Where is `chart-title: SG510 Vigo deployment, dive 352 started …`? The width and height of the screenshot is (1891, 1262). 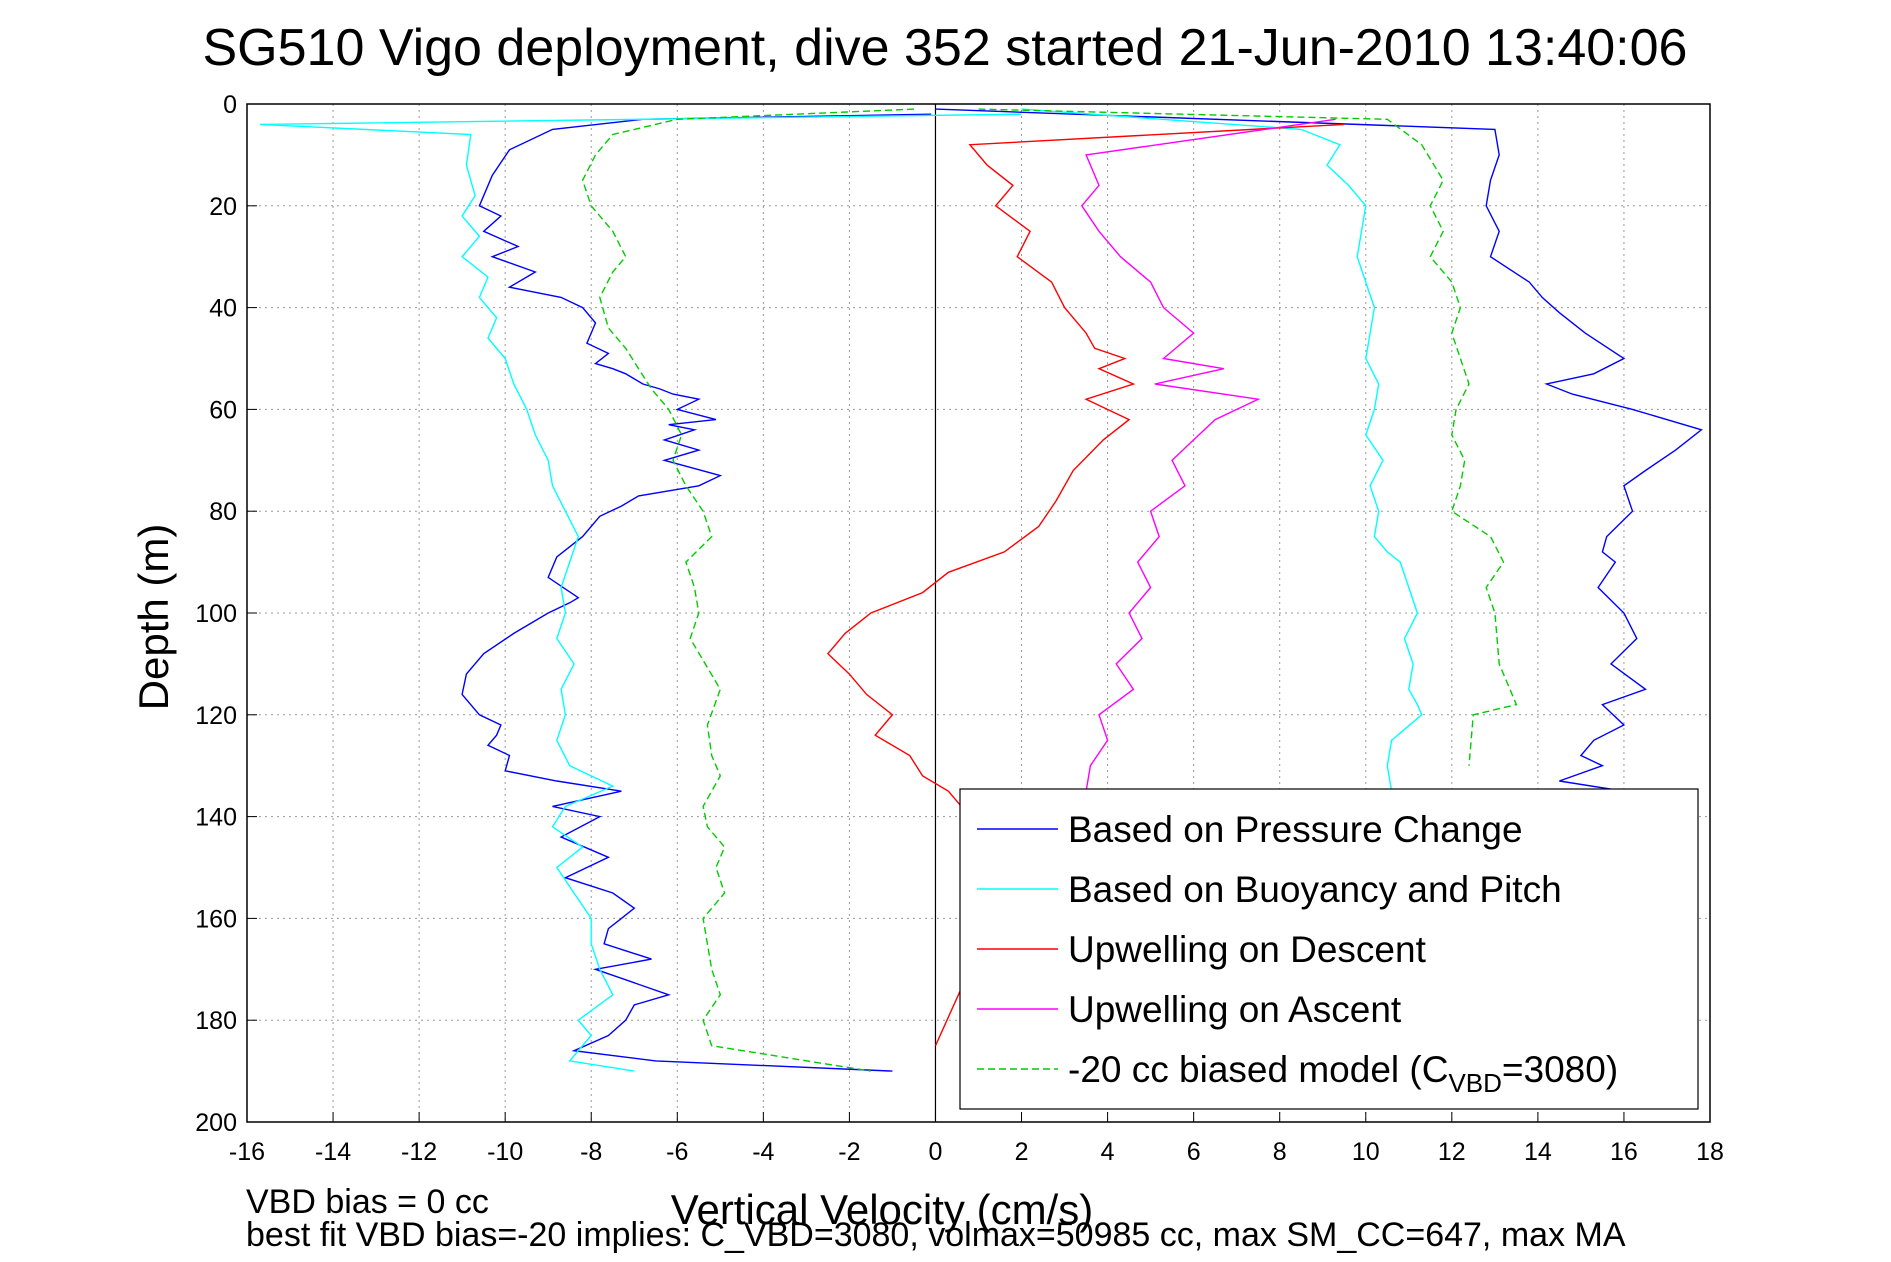 chart-title: SG510 Vigo deployment, dive 352 started … is located at coordinates (945, 48).